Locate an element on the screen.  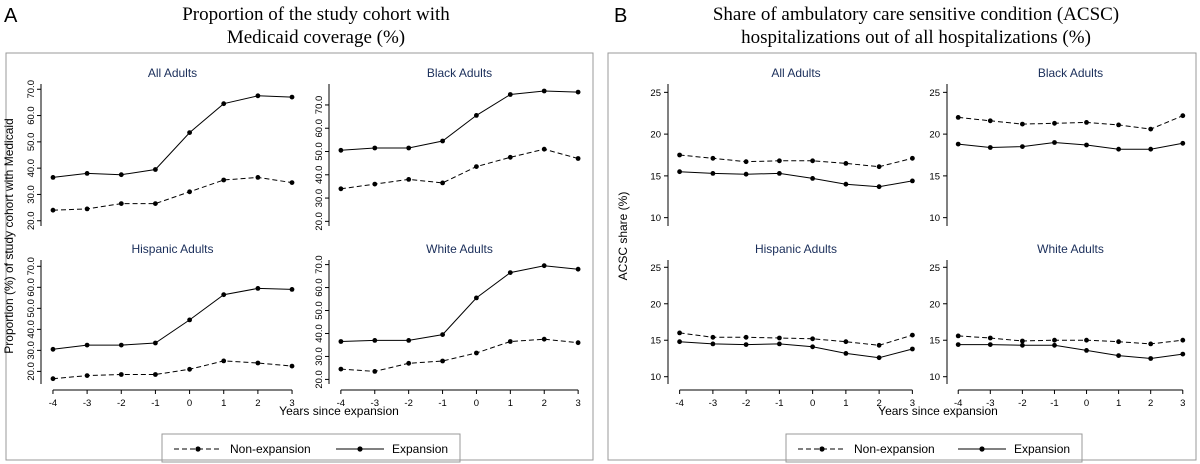
x-tick-label: -2 is located at coordinates (1022, 403).